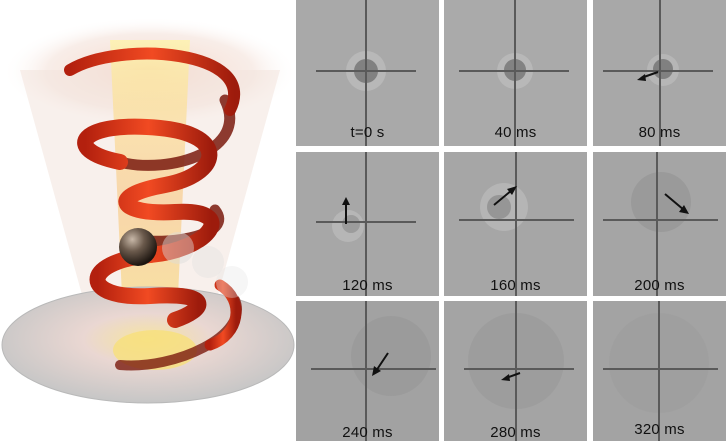  I want to click on frame-200ms: 200 ms, so click(659, 224).